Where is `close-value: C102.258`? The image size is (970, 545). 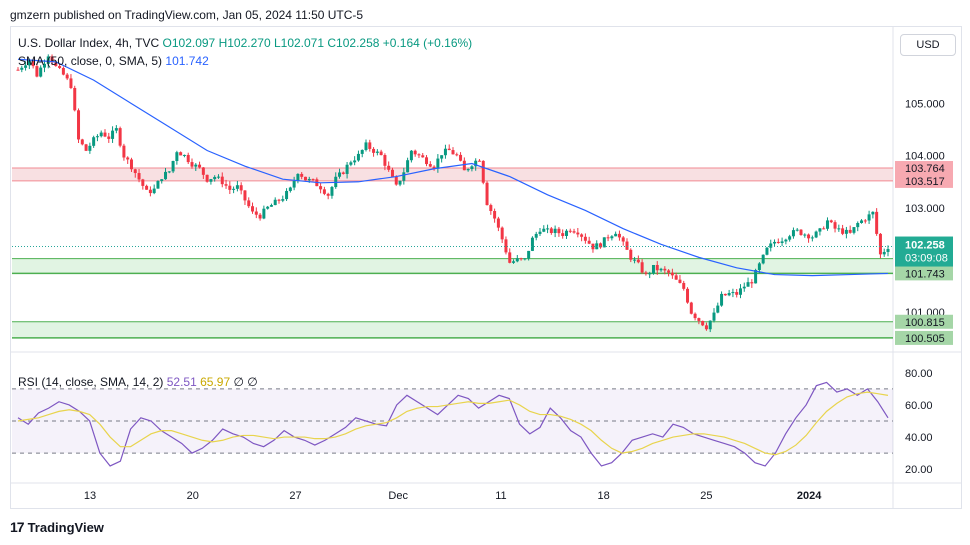
close-value: C102.258 is located at coordinates (353, 43).